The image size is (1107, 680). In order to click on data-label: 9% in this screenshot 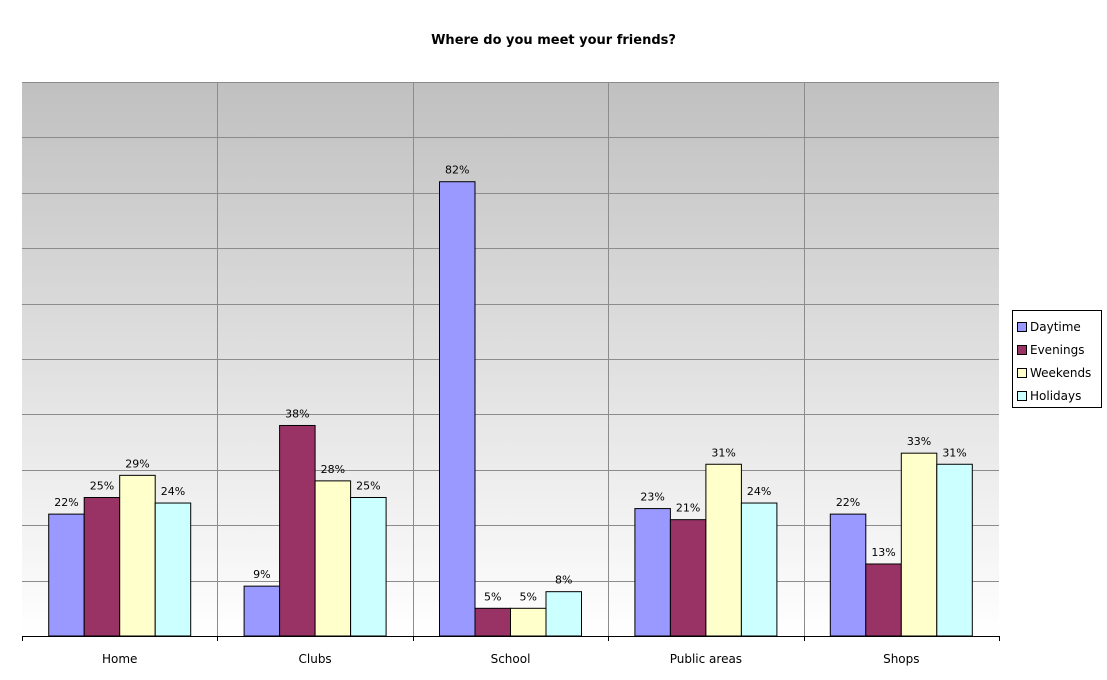, I will do `click(261, 574)`.